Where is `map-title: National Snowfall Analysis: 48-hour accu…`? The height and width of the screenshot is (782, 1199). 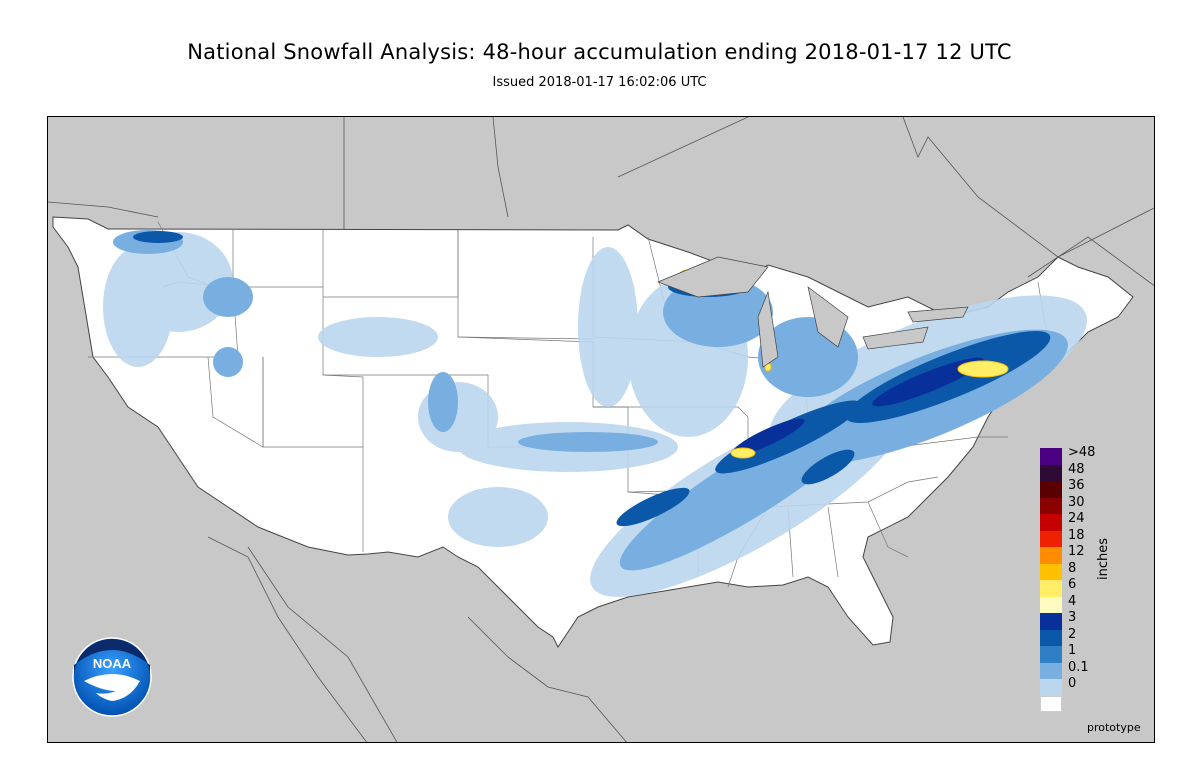
map-title: National Snowfall Analysis: 48-hour accu… is located at coordinates (599, 52).